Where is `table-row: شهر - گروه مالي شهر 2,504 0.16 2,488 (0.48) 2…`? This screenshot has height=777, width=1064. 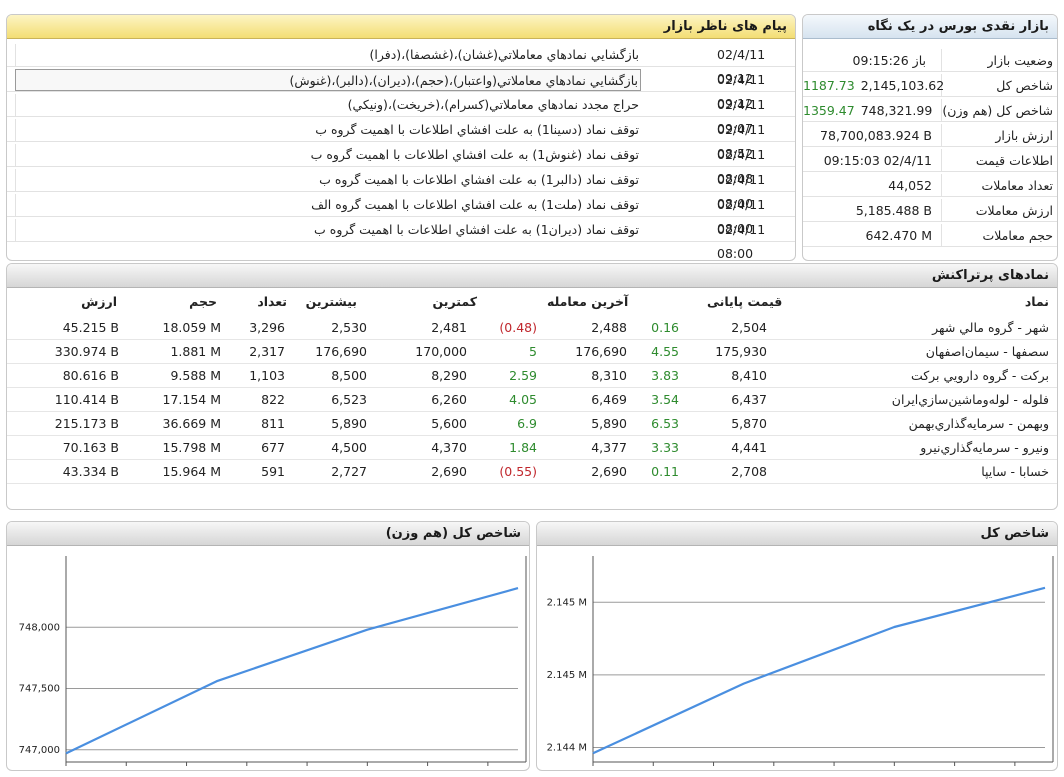
table-row: شهر - گروه مالي شهر 2,504 0.16 2,488 (0.48) 2… is located at coordinates (532, 328).